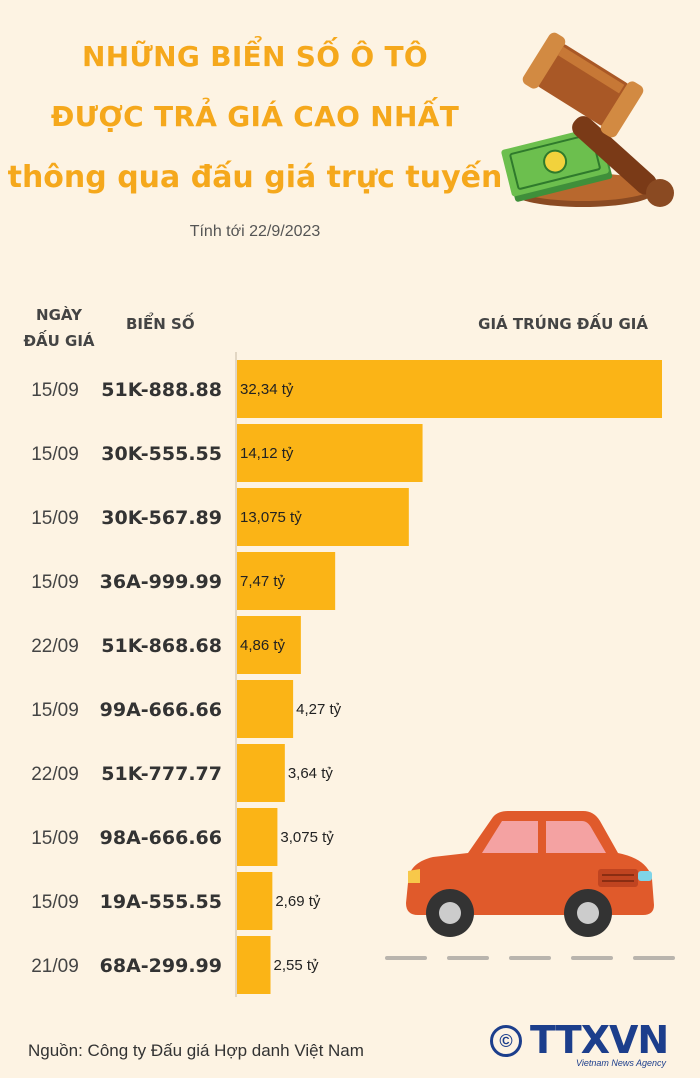 Image resolution: width=700 pixels, height=1078 pixels. What do you see at coordinates (271, 517) in the screenshot?
I see `value-label-3: 13,075 tỷ` at bounding box center [271, 517].